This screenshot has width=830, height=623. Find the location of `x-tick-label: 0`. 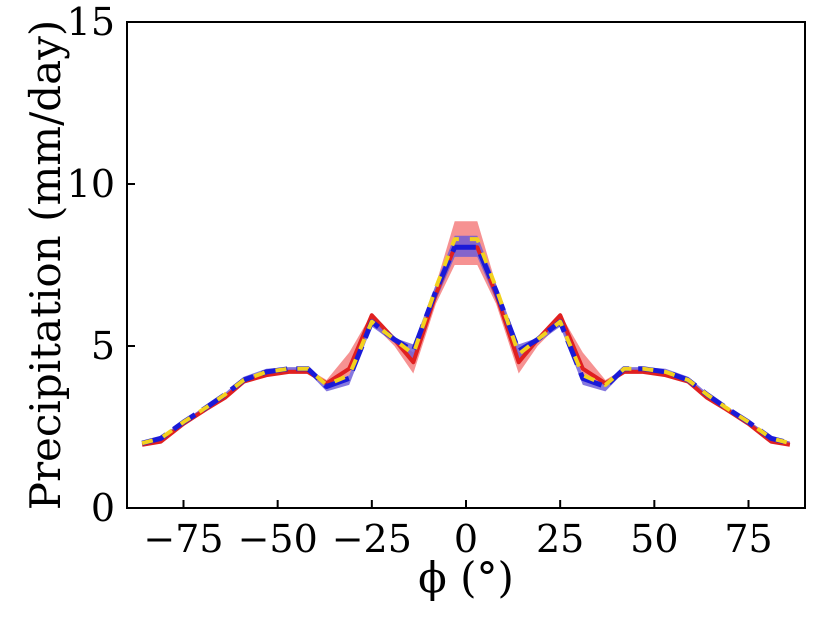

x-tick-label: 0 is located at coordinates (466, 539).